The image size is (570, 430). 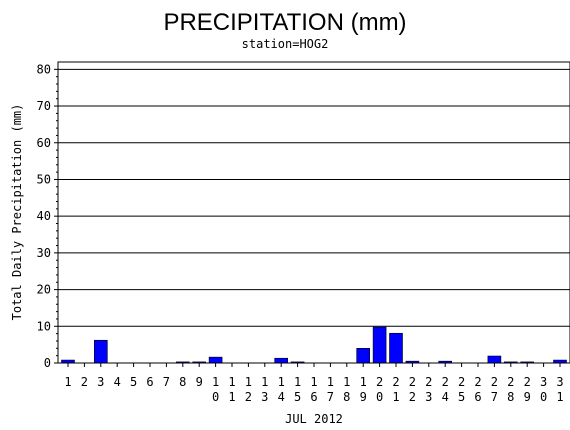 I want to click on y-axis-ticks: 0 10 20 30 40 50 60 70 80, so click(x=47, y=216).